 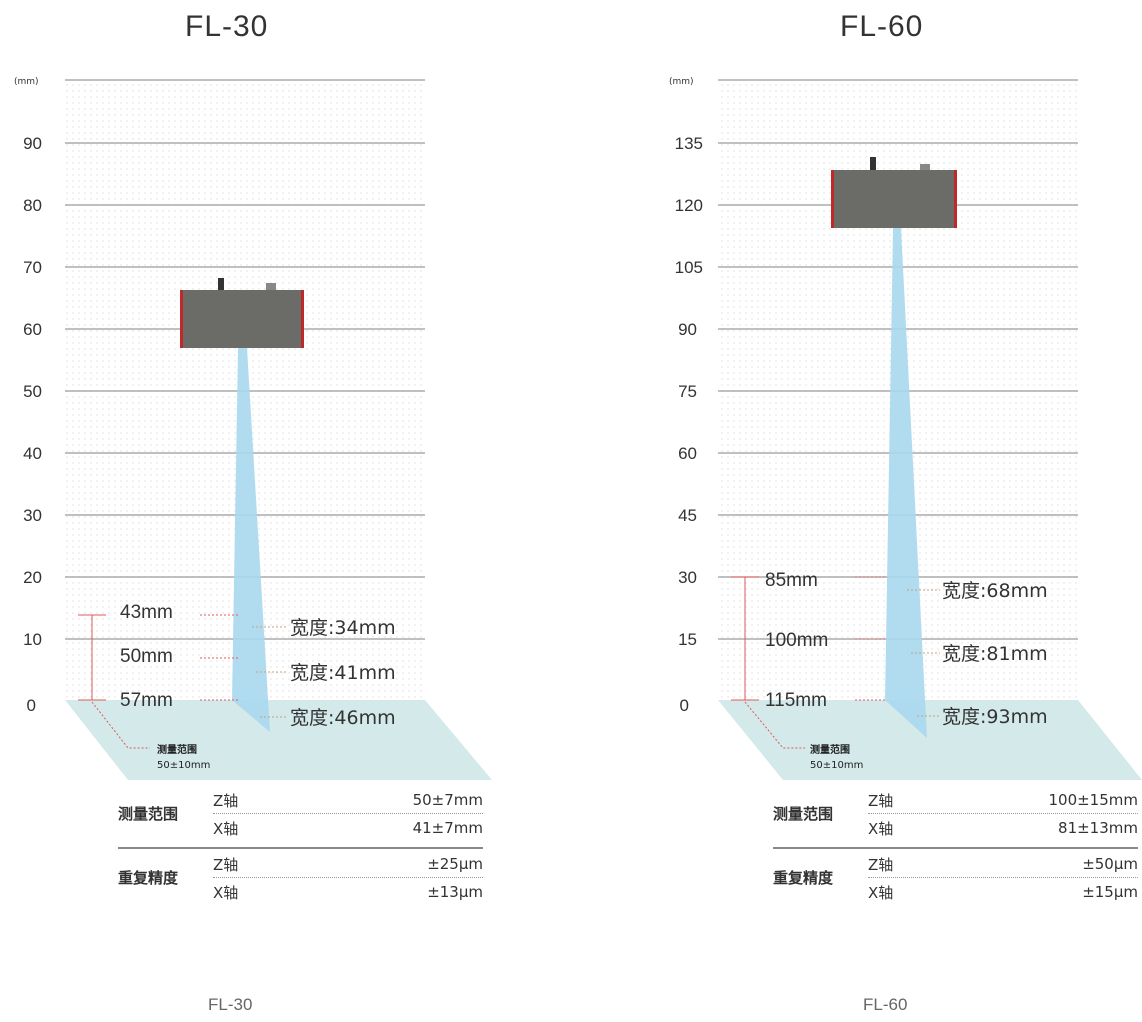 What do you see at coordinates (882, 26) in the screenshot?
I see `panel-title: FL-60` at bounding box center [882, 26].